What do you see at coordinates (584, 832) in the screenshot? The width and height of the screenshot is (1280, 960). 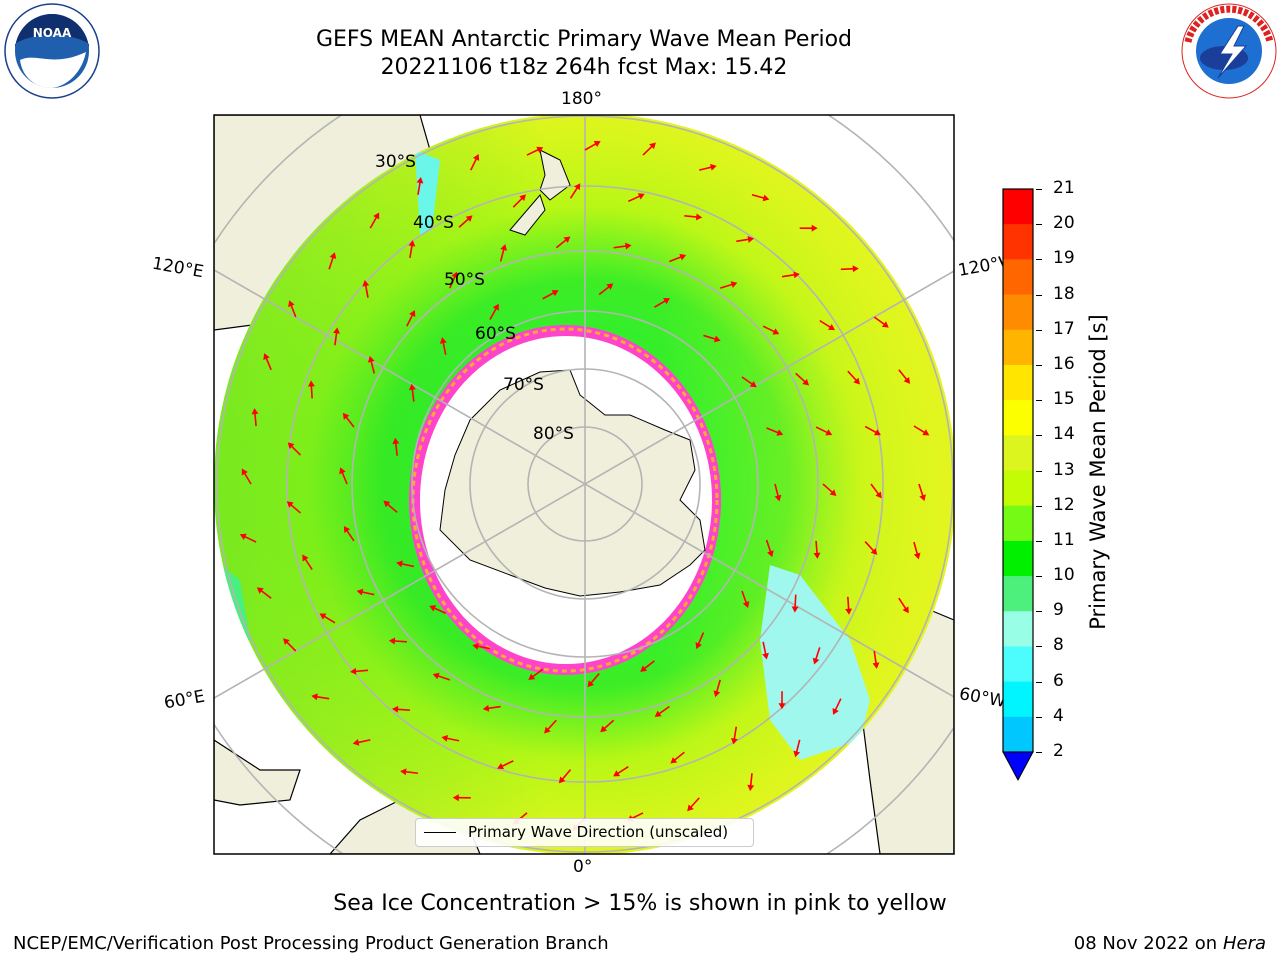 I see `map-legend: Primary Wave Direction (unscaled)` at bounding box center [584, 832].